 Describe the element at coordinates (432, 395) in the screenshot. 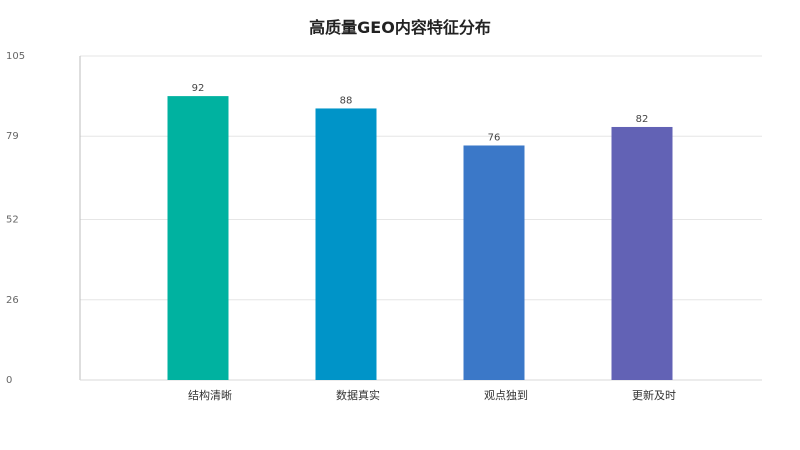

I see `x-tick-labels: 结构清晰 数据真实 观点独到 更新及时` at that location.